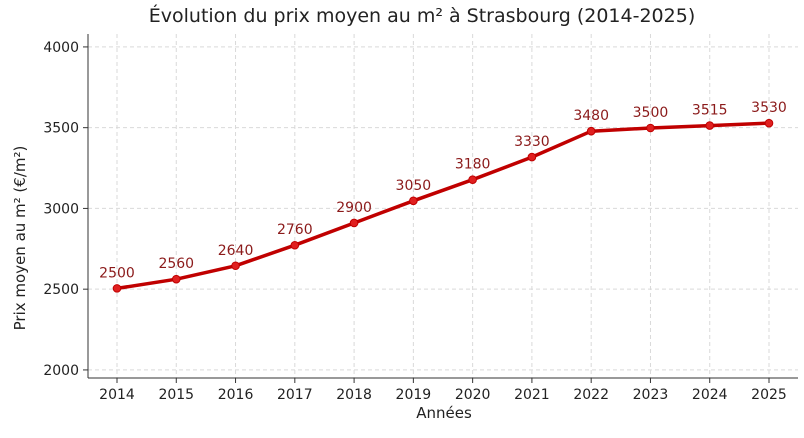  I want to click on x-tick-label: 2020, so click(473, 395).